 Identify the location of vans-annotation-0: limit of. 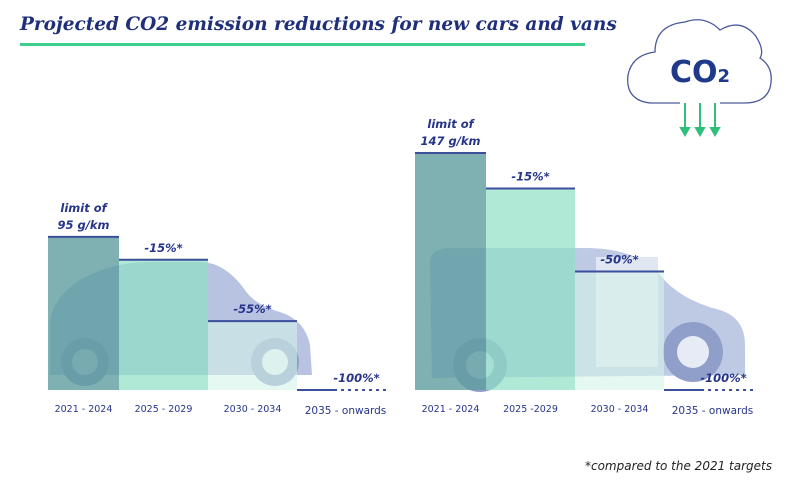
(451, 124).